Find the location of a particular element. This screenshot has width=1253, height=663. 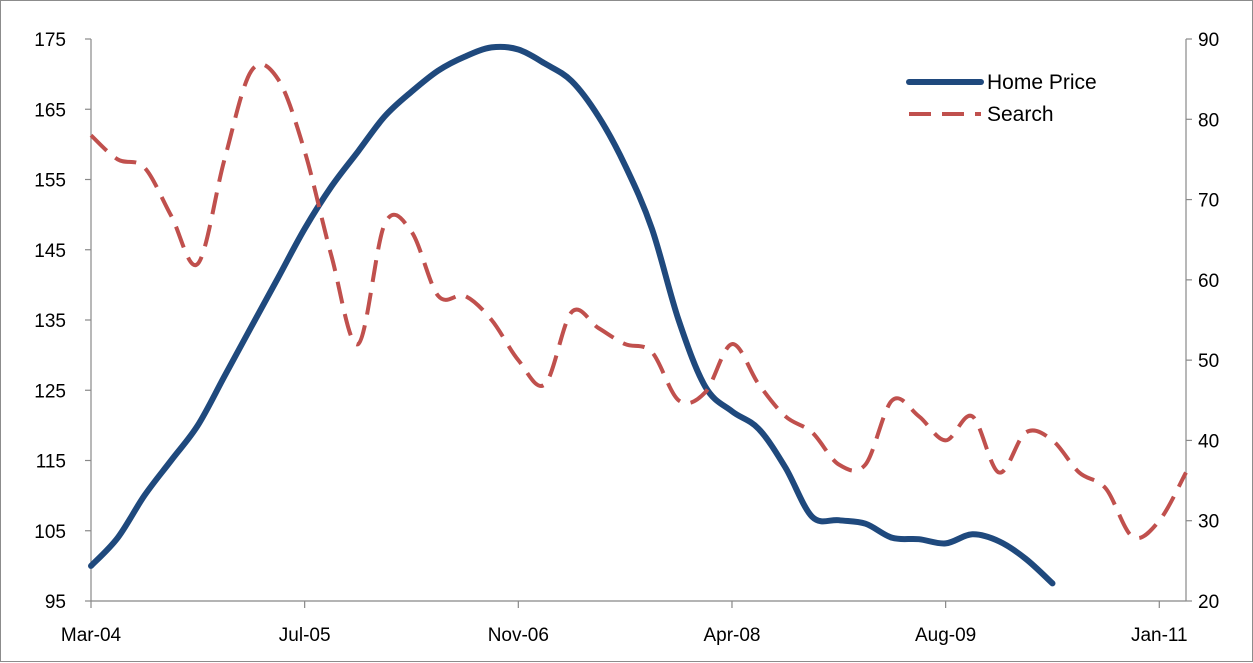

right-y-tick-label: 20 is located at coordinates (1208, 602).